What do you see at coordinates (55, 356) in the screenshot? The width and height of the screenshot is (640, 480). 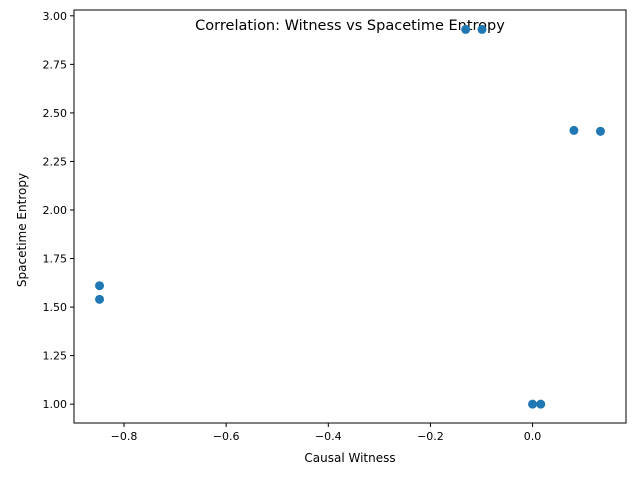 I see `y-tick-label: 1.25` at bounding box center [55, 356].